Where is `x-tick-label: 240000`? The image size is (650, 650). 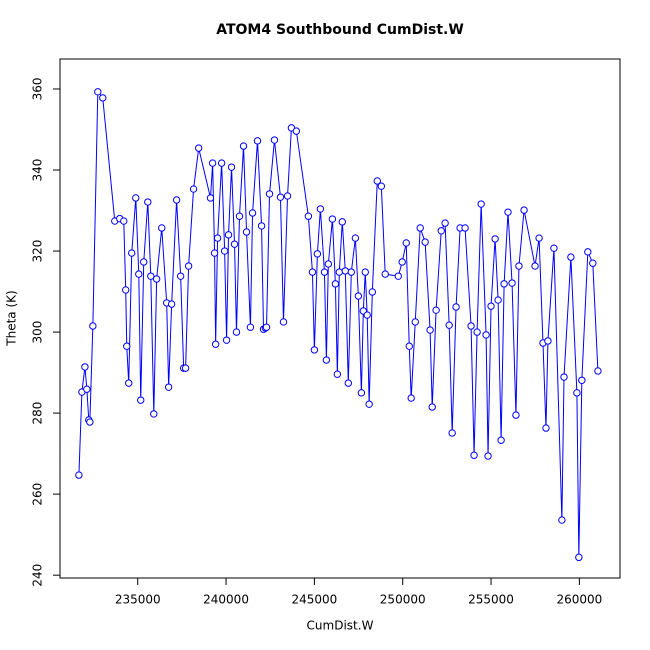
x-tick-label: 240000 is located at coordinates (226, 600).